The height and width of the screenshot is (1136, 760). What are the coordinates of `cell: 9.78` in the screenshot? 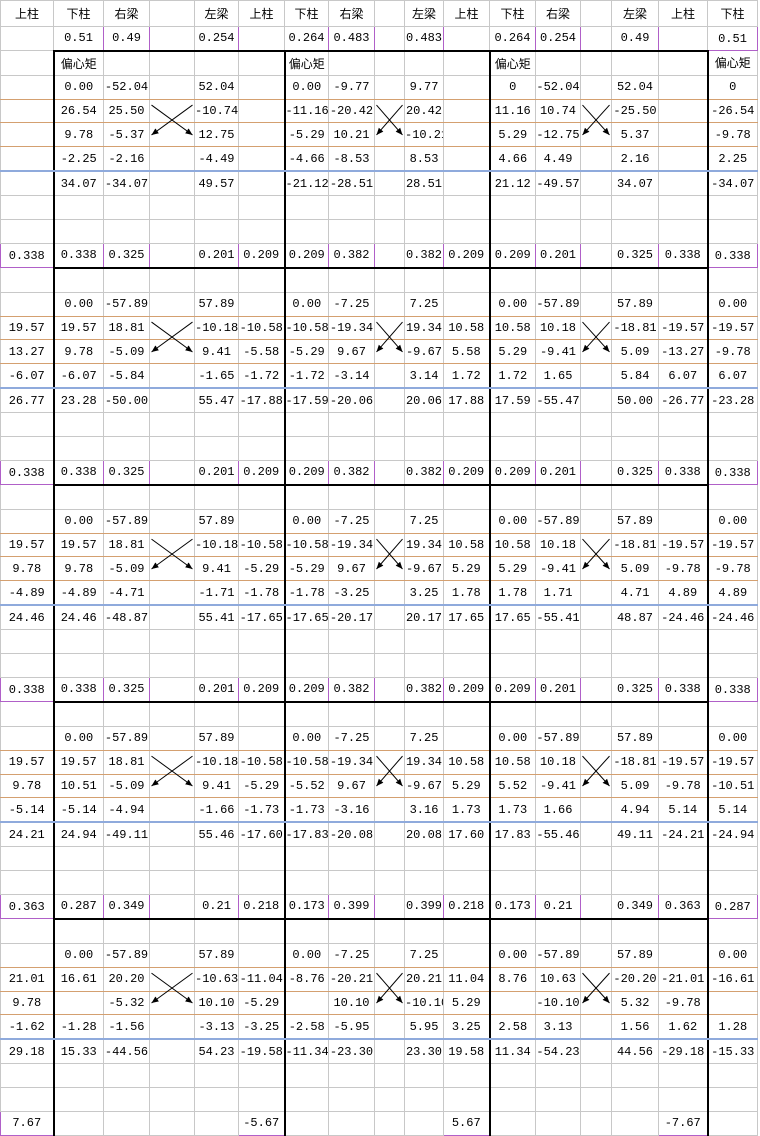 It's located at (27, 569).